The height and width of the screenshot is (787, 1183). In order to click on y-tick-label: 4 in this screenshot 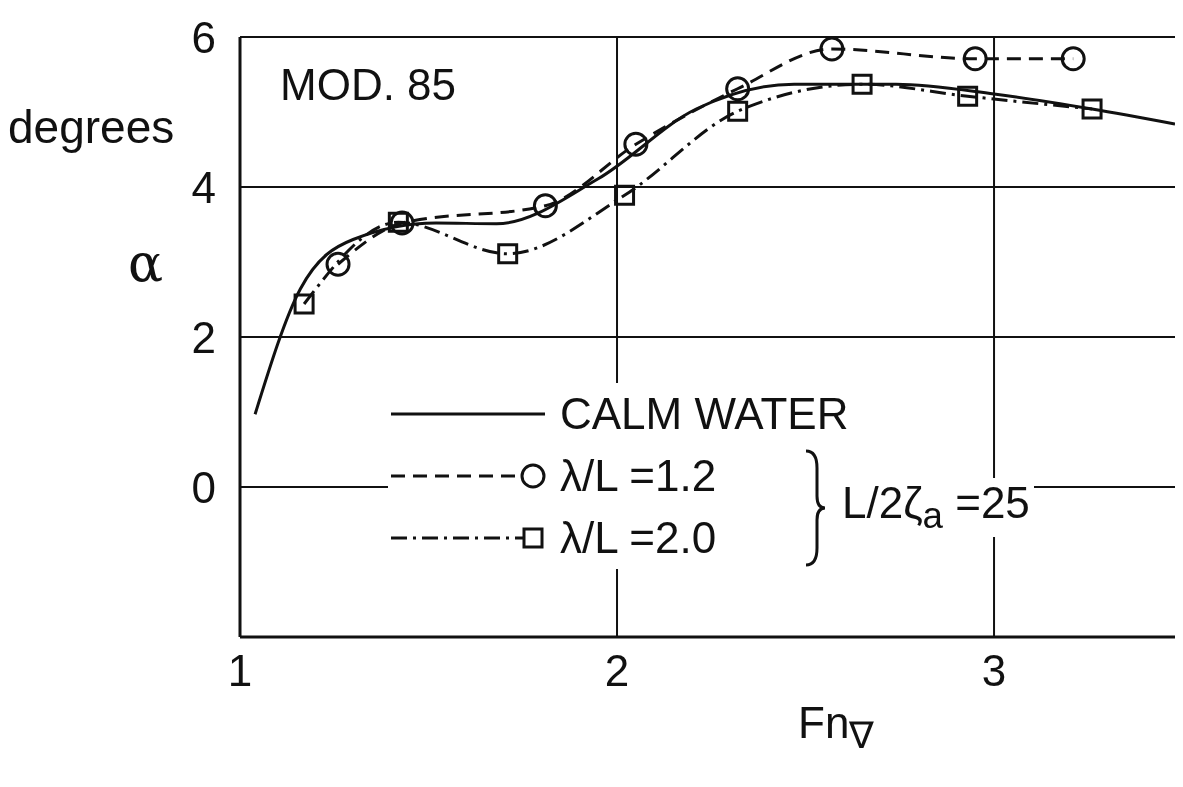, I will do `click(203, 187)`.